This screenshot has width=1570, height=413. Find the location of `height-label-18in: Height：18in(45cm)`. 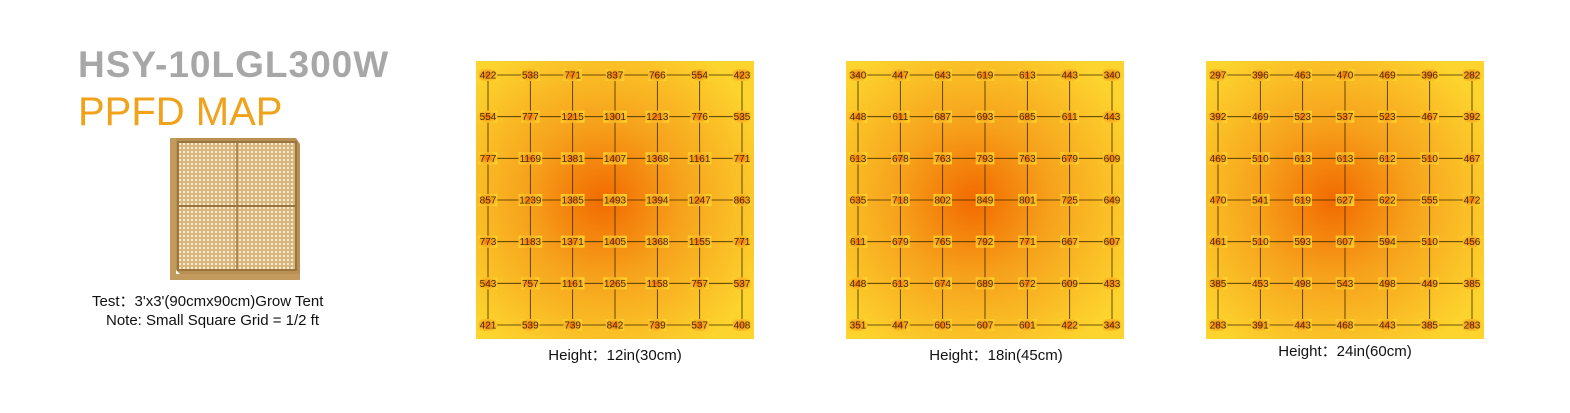

height-label-18in: Height：18in(45cm) is located at coordinates (996, 355).